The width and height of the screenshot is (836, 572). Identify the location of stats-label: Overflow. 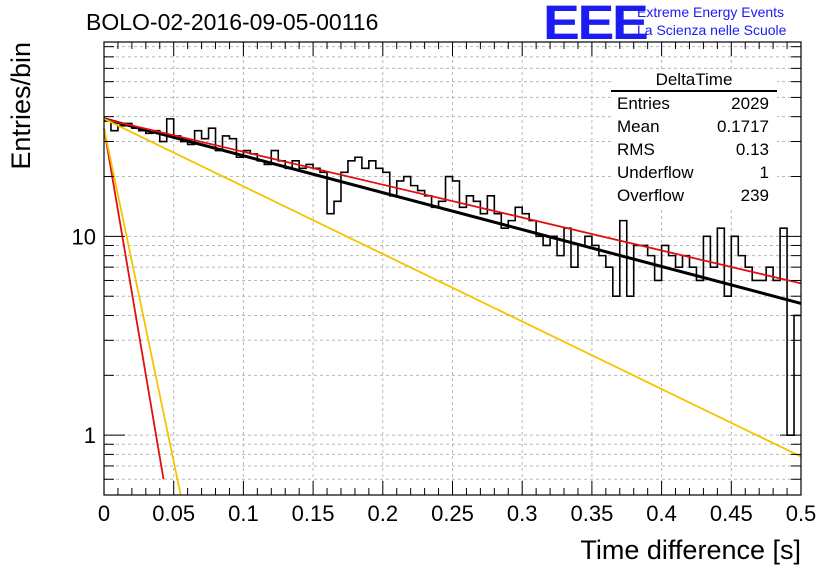
(651, 195).